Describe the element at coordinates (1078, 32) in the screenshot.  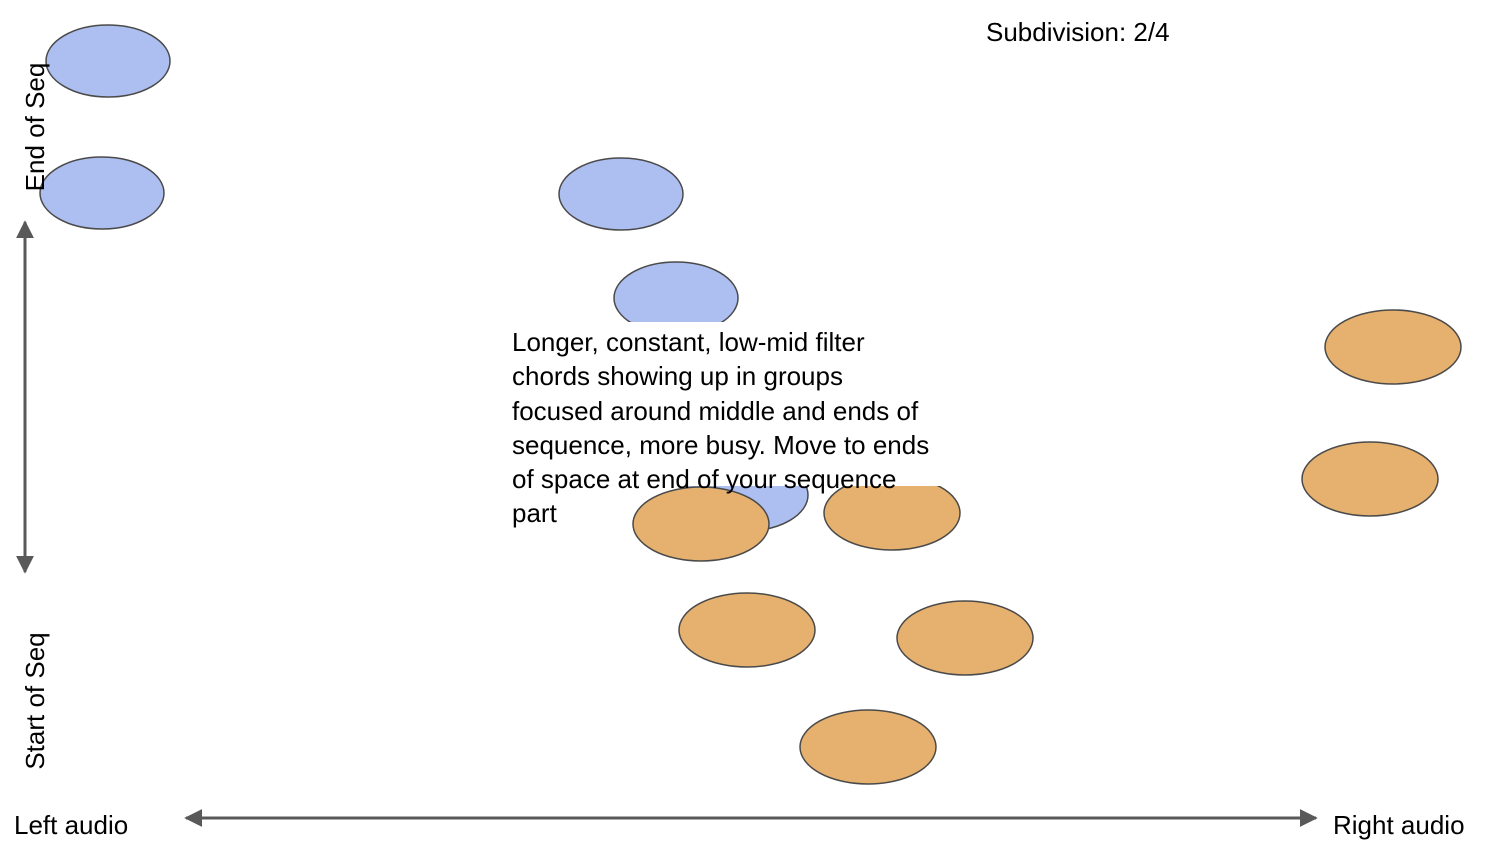
I see `subdivision-label: Subdivision: 2/4` at that location.